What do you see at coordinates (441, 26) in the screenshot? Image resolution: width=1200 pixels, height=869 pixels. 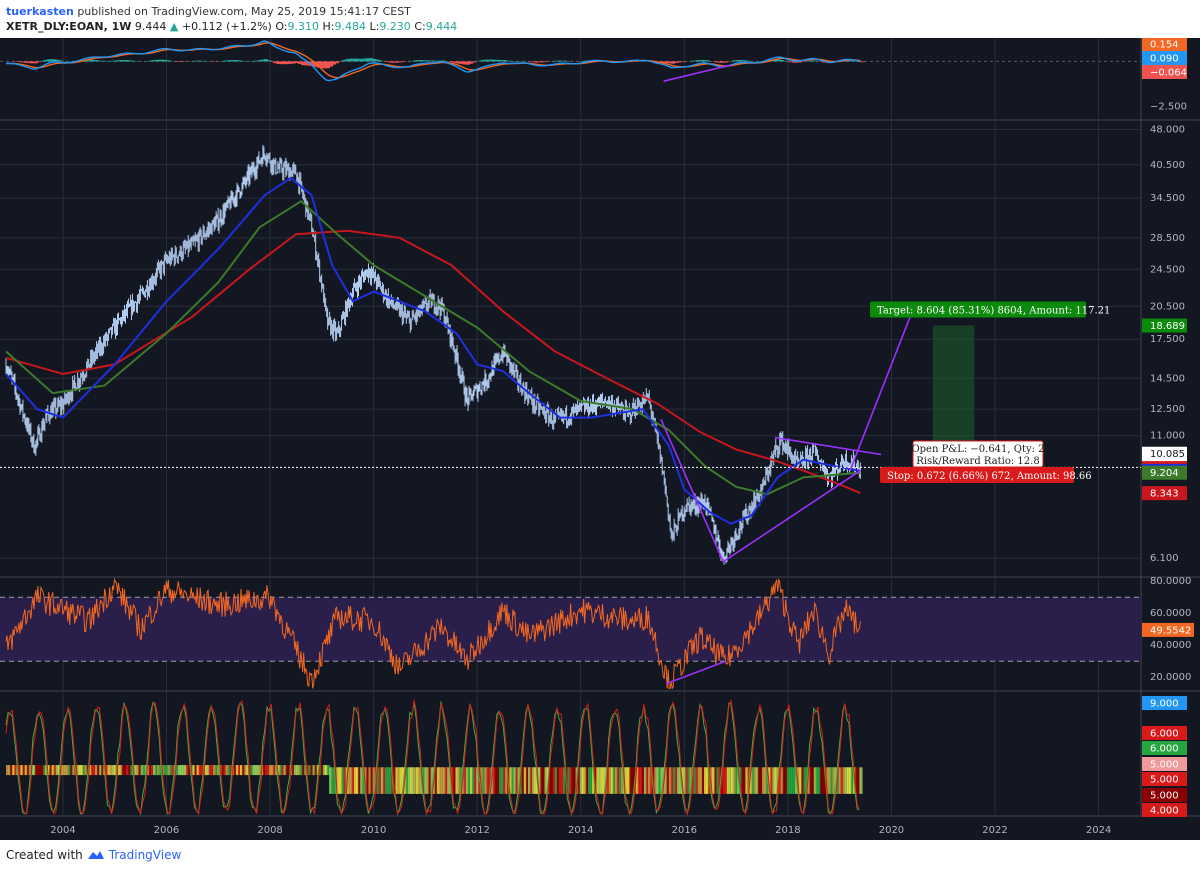 I see `close-value: 9.444` at bounding box center [441, 26].